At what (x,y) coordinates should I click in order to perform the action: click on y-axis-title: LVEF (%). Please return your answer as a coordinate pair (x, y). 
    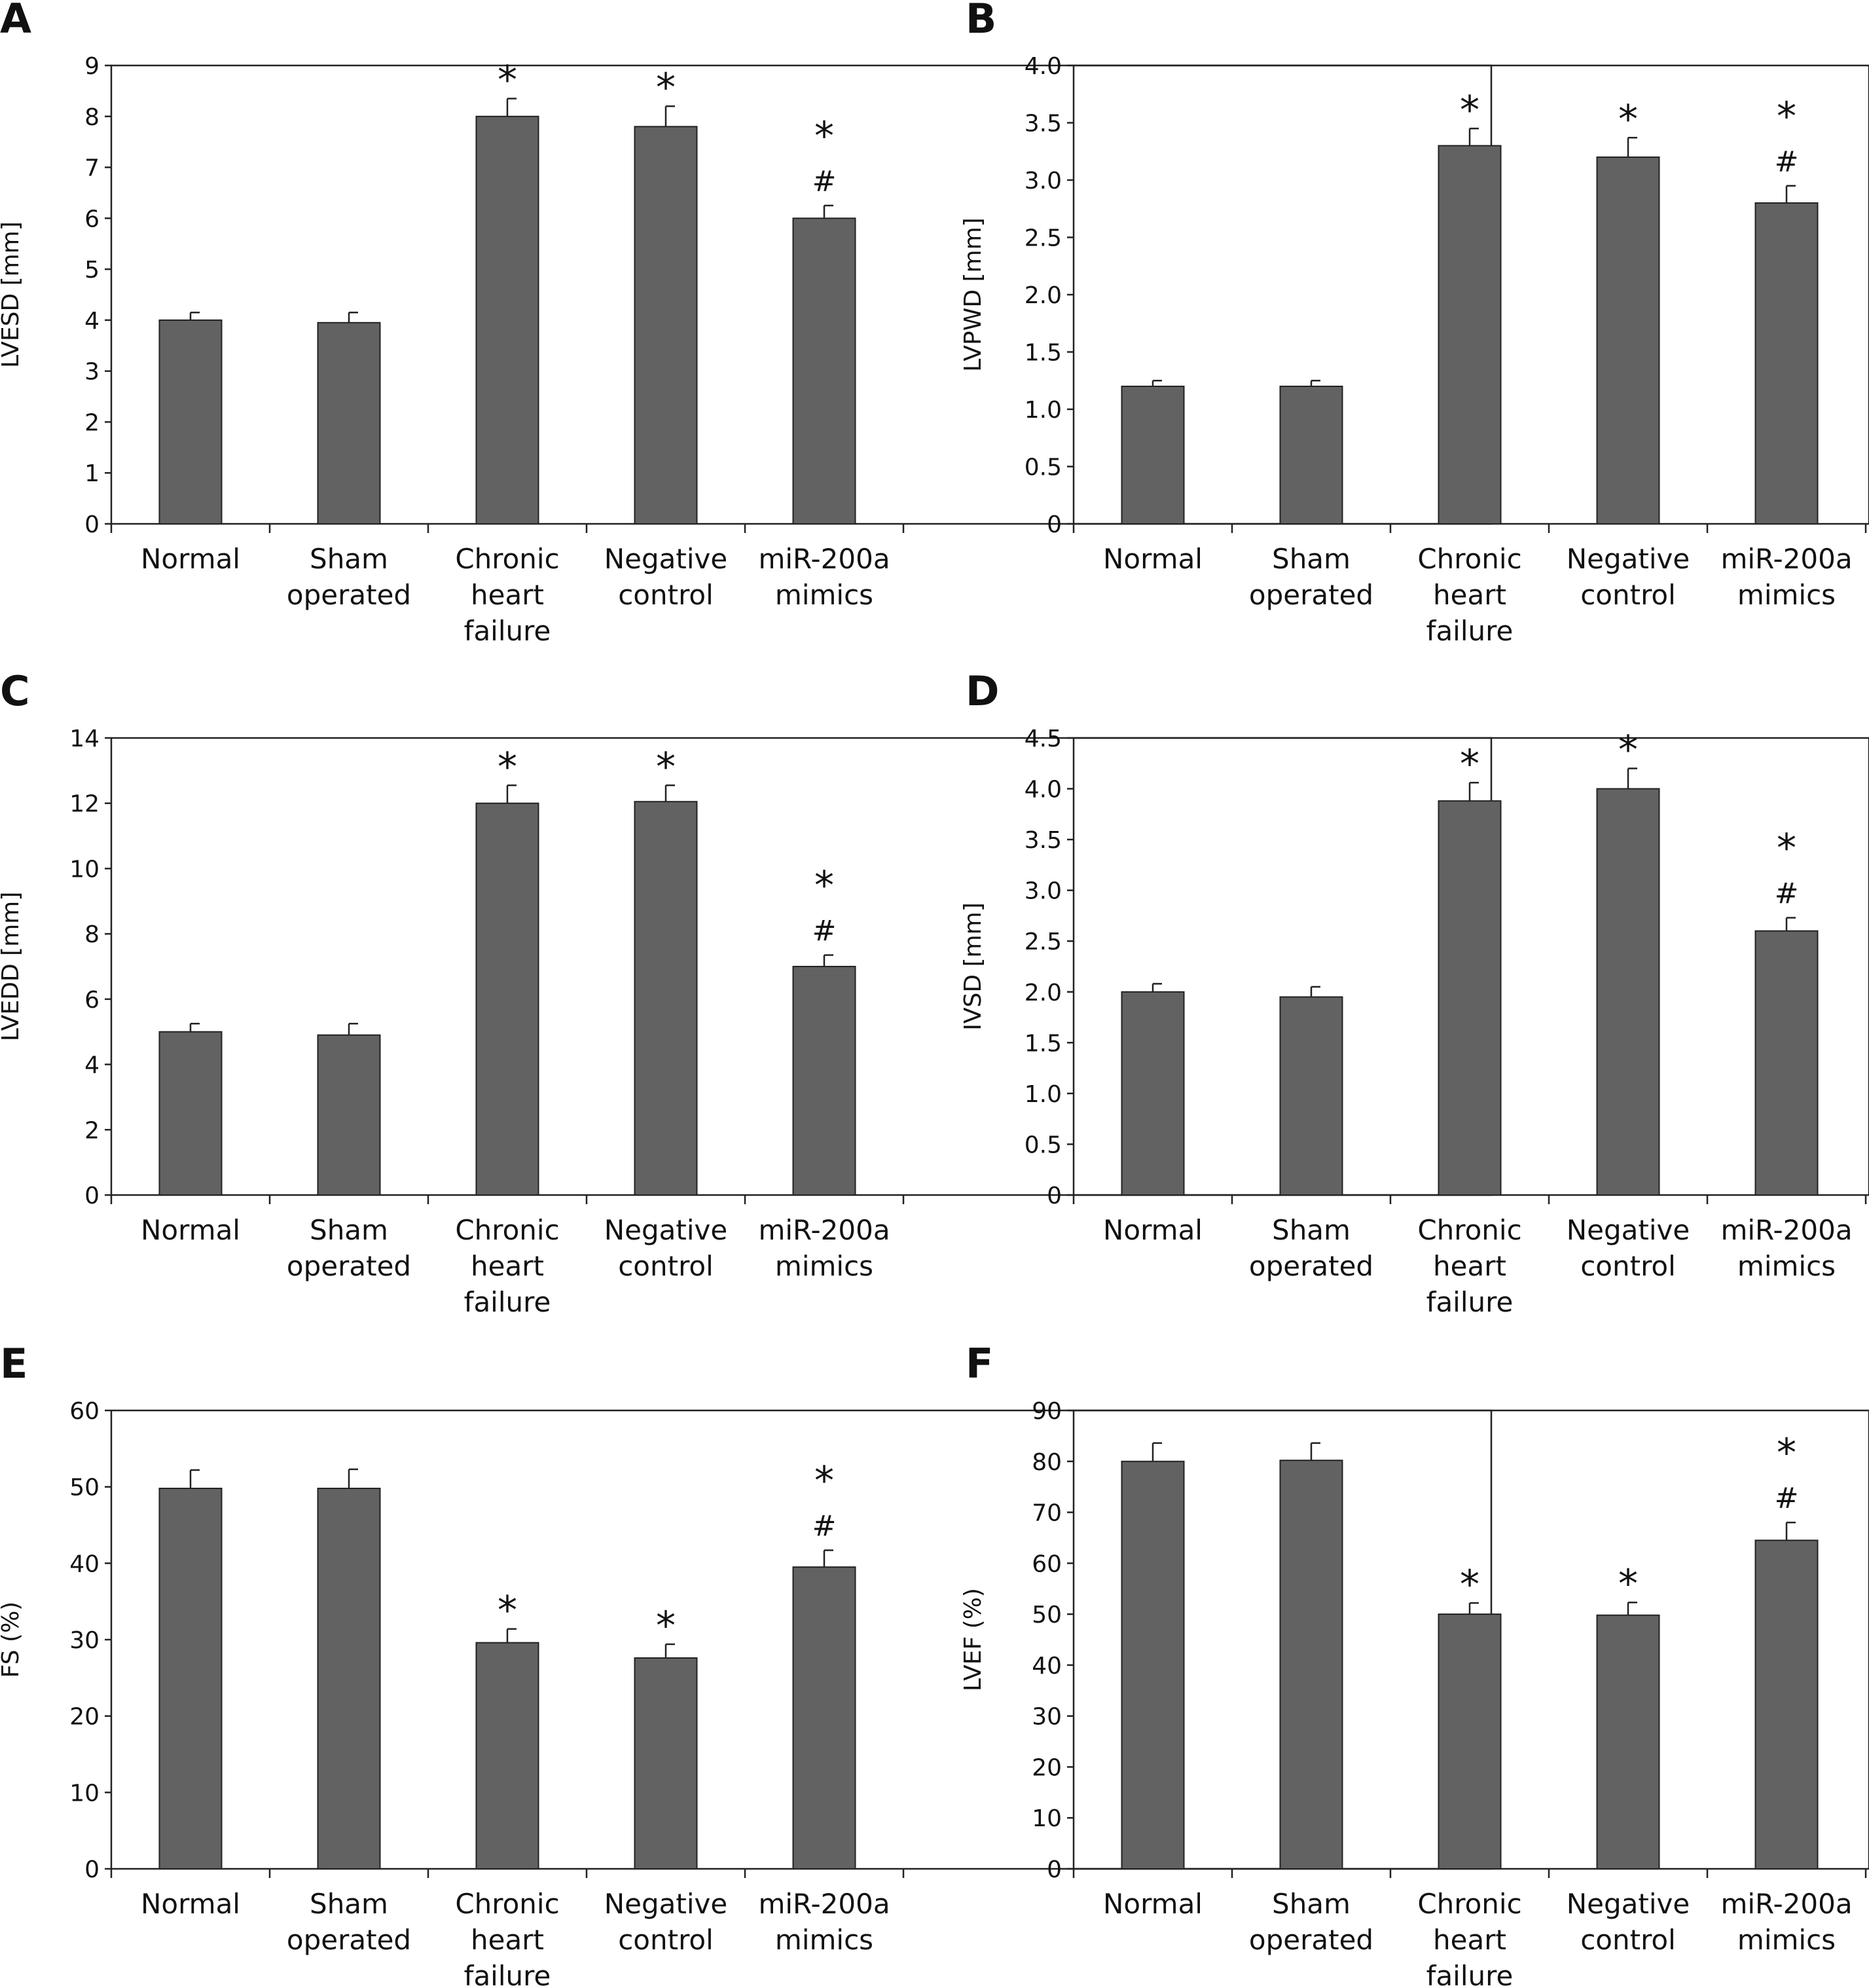
    Looking at the image, I should click on (973, 1639).